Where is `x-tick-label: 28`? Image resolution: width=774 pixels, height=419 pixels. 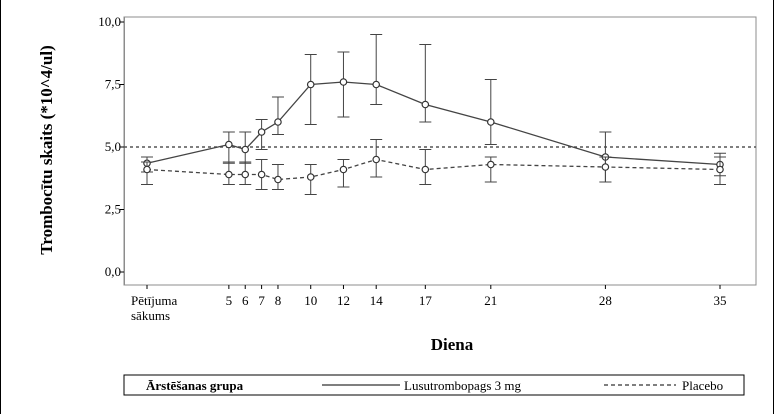
x-tick-label: 28 is located at coordinates (605, 300).